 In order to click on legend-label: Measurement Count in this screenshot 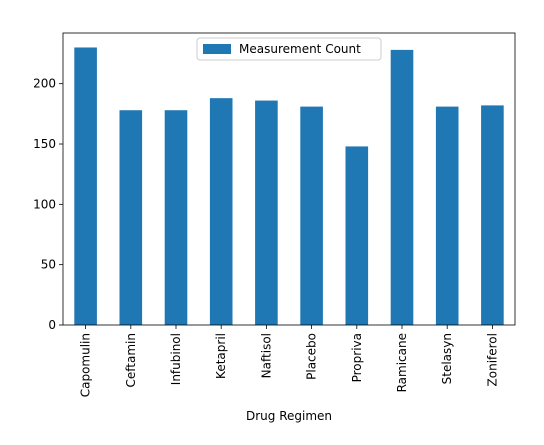, I will do `click(300, 49)`.